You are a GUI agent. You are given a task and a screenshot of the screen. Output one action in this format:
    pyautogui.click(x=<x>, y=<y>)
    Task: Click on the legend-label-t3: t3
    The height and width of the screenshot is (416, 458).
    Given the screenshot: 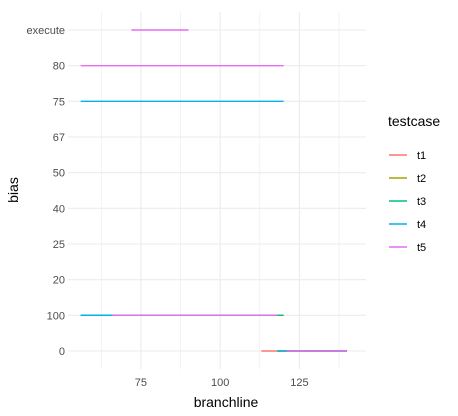 What is the action you would take?
    pyautogui.click(x=421, y=202)
    